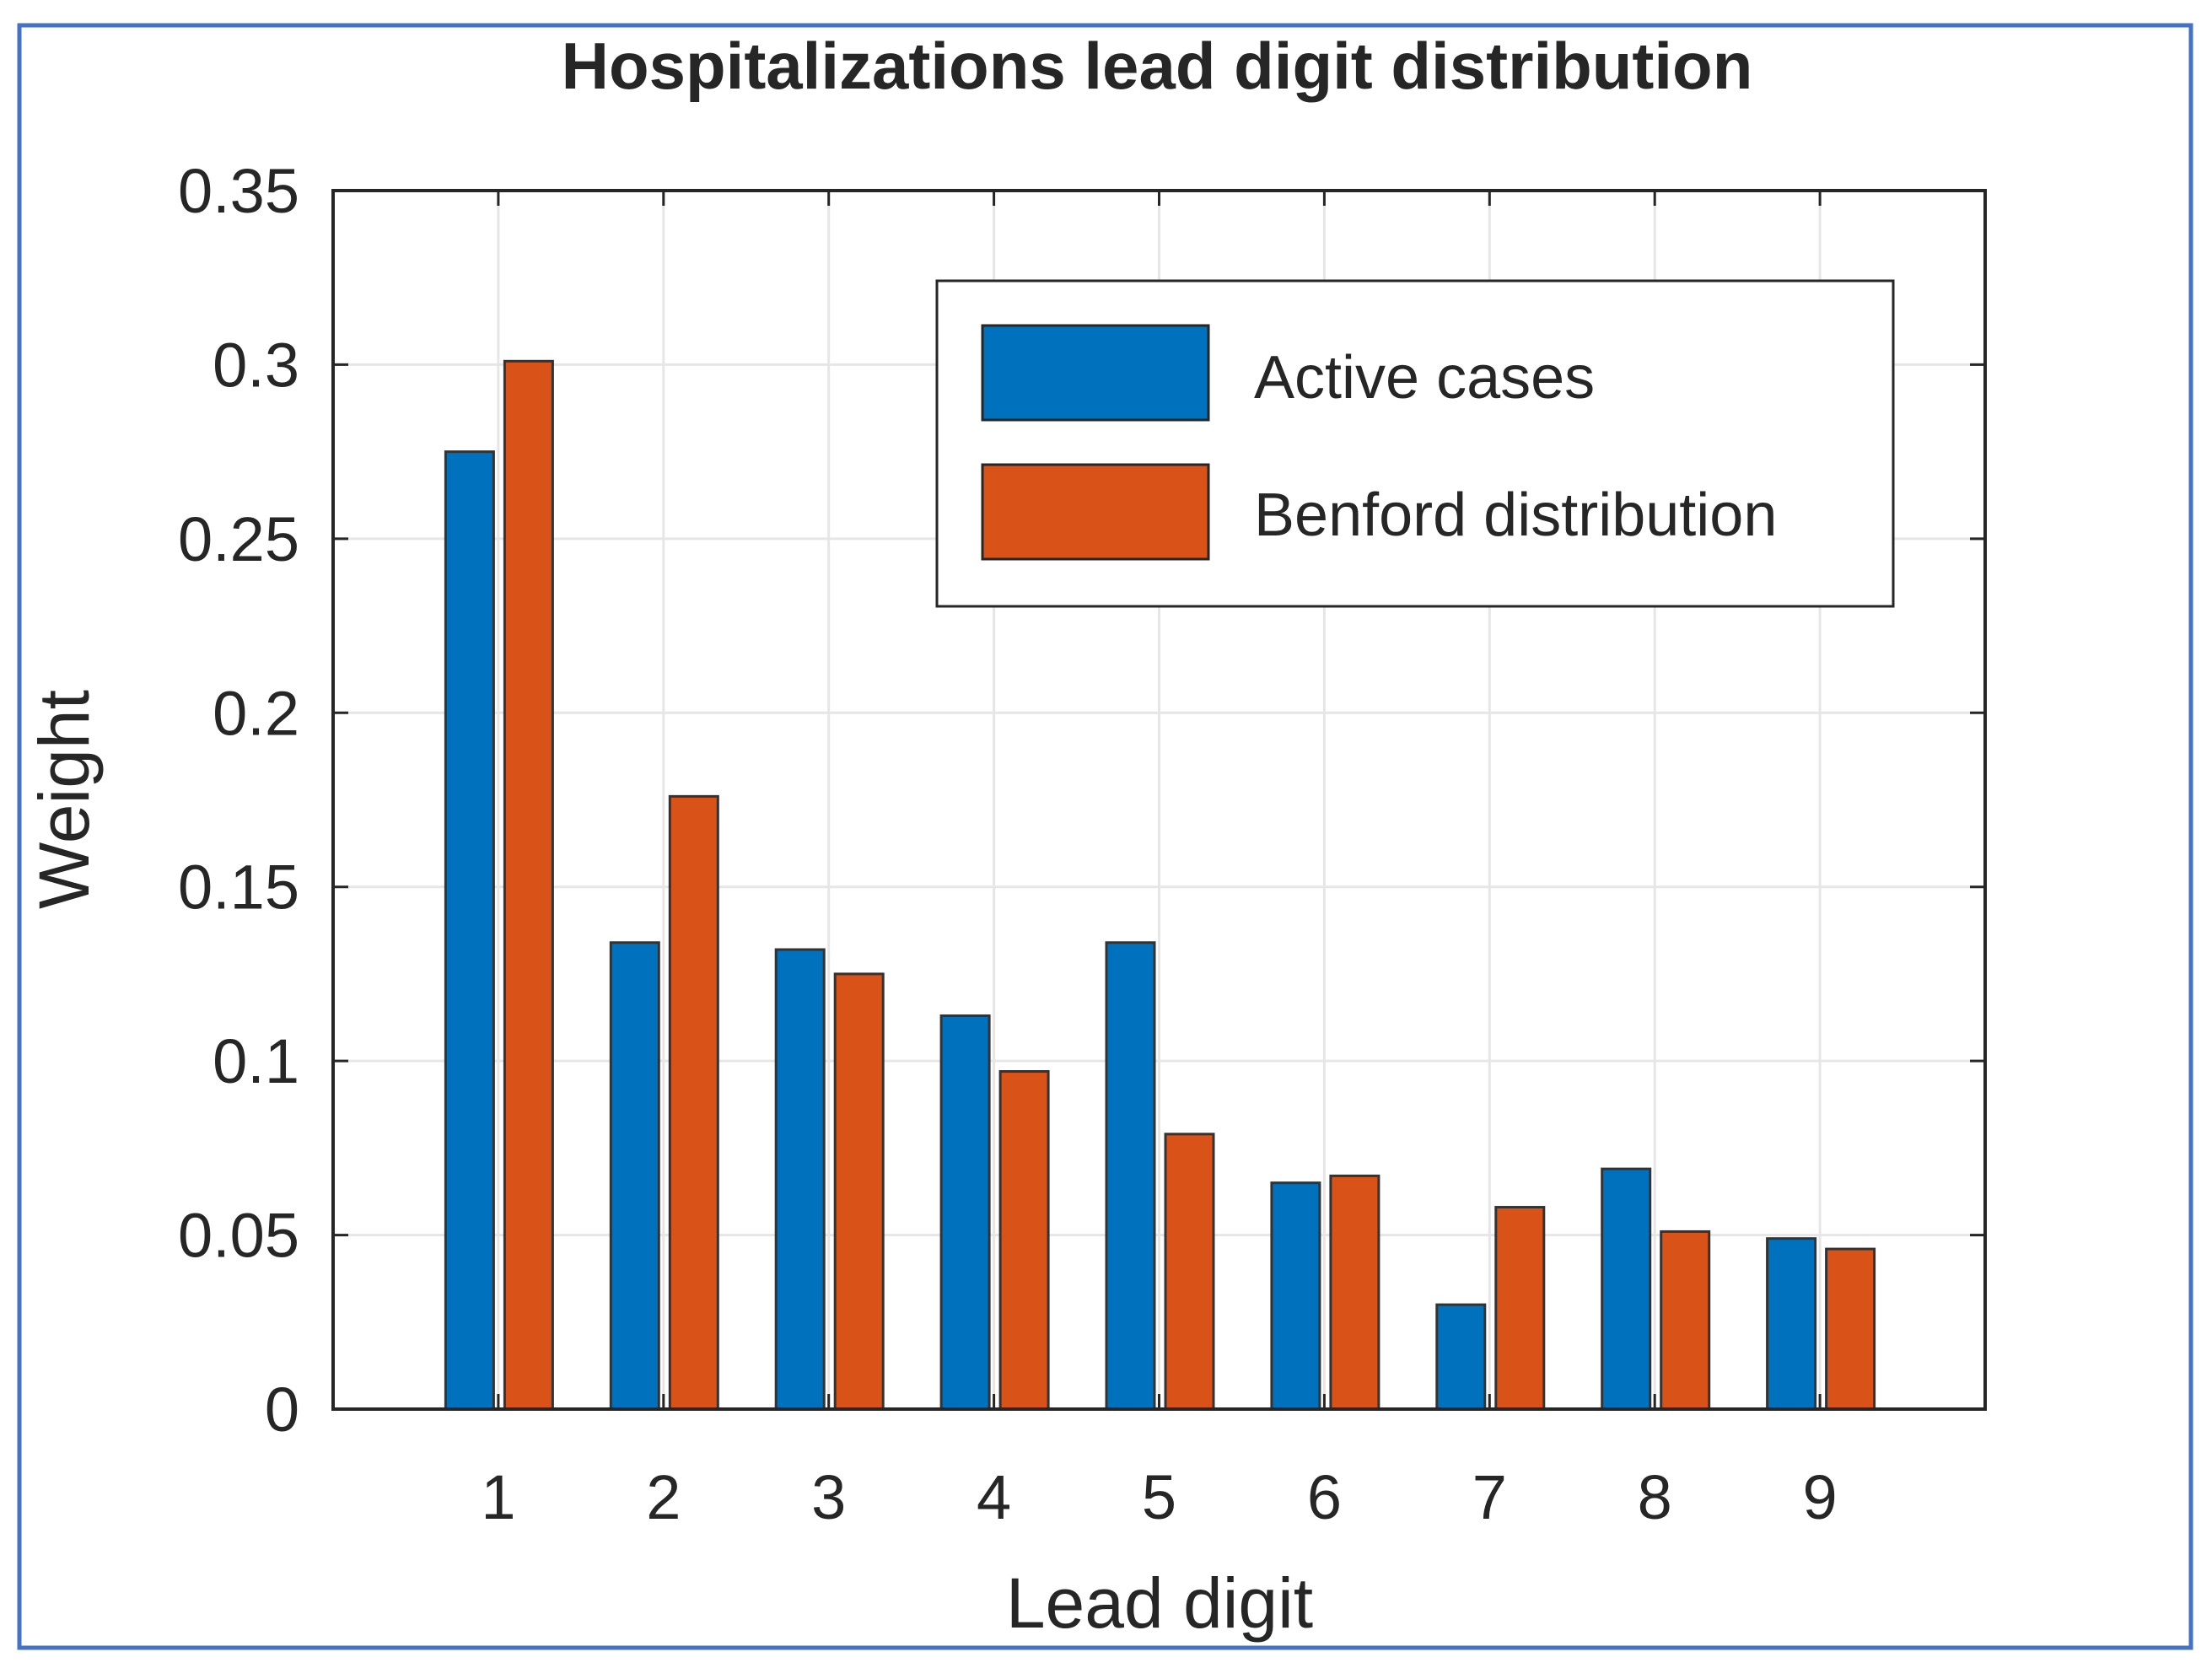  Describe the element at coordinates (1095, 512) in the screenshot. I see `legend-swatch-benford` at that location.